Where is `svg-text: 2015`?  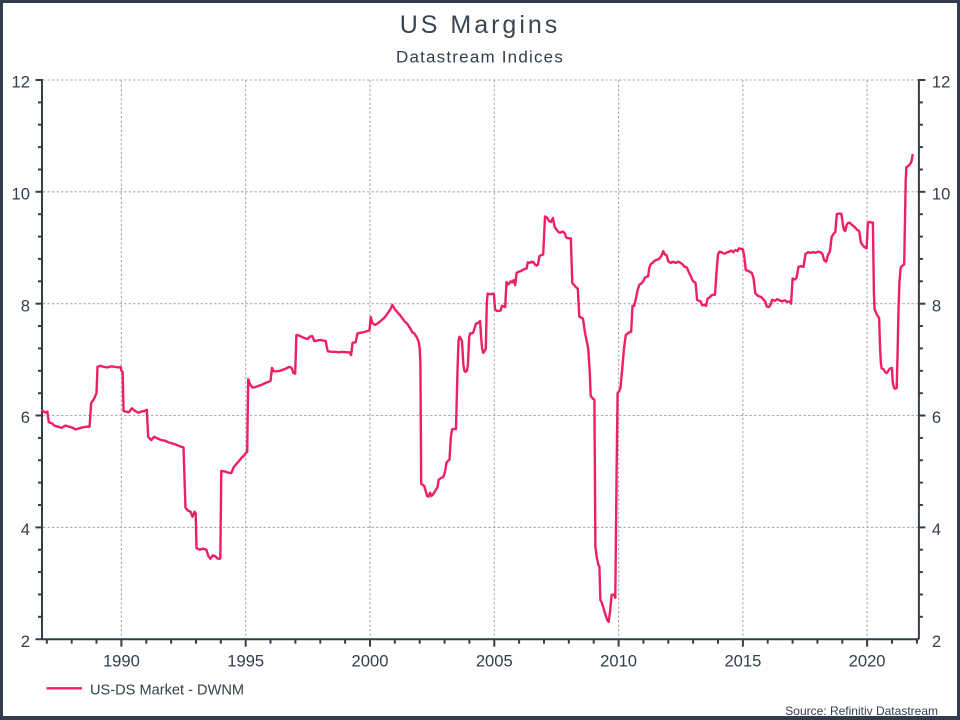 svg-text: 2015 is located at coordinates (742, 661).